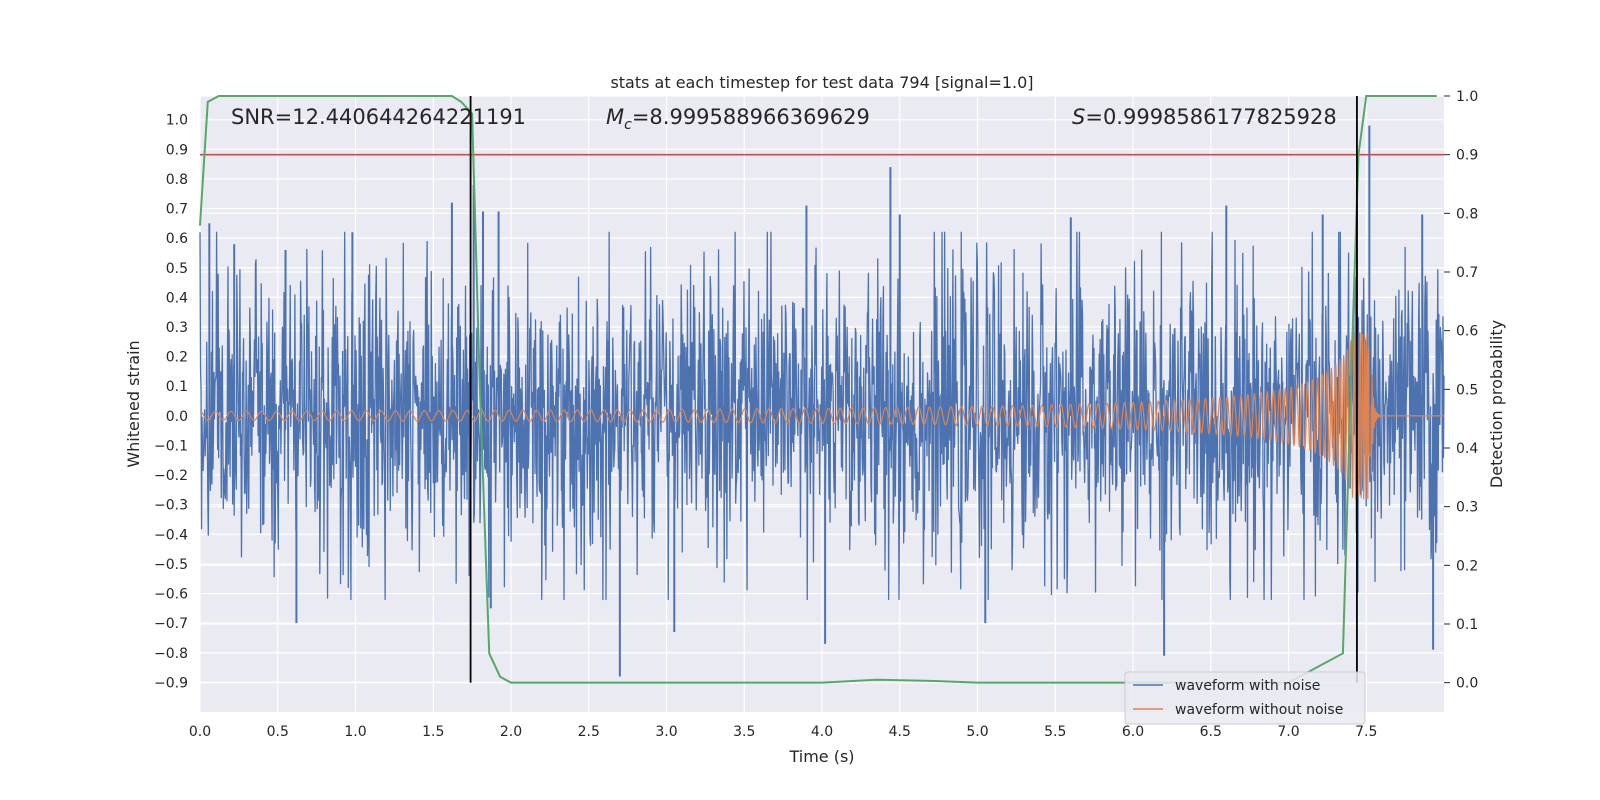  Describe the element at coordinates (1467, 508) in the screenshot. I see `y-right-tick-label-3: 0.3` at that location.